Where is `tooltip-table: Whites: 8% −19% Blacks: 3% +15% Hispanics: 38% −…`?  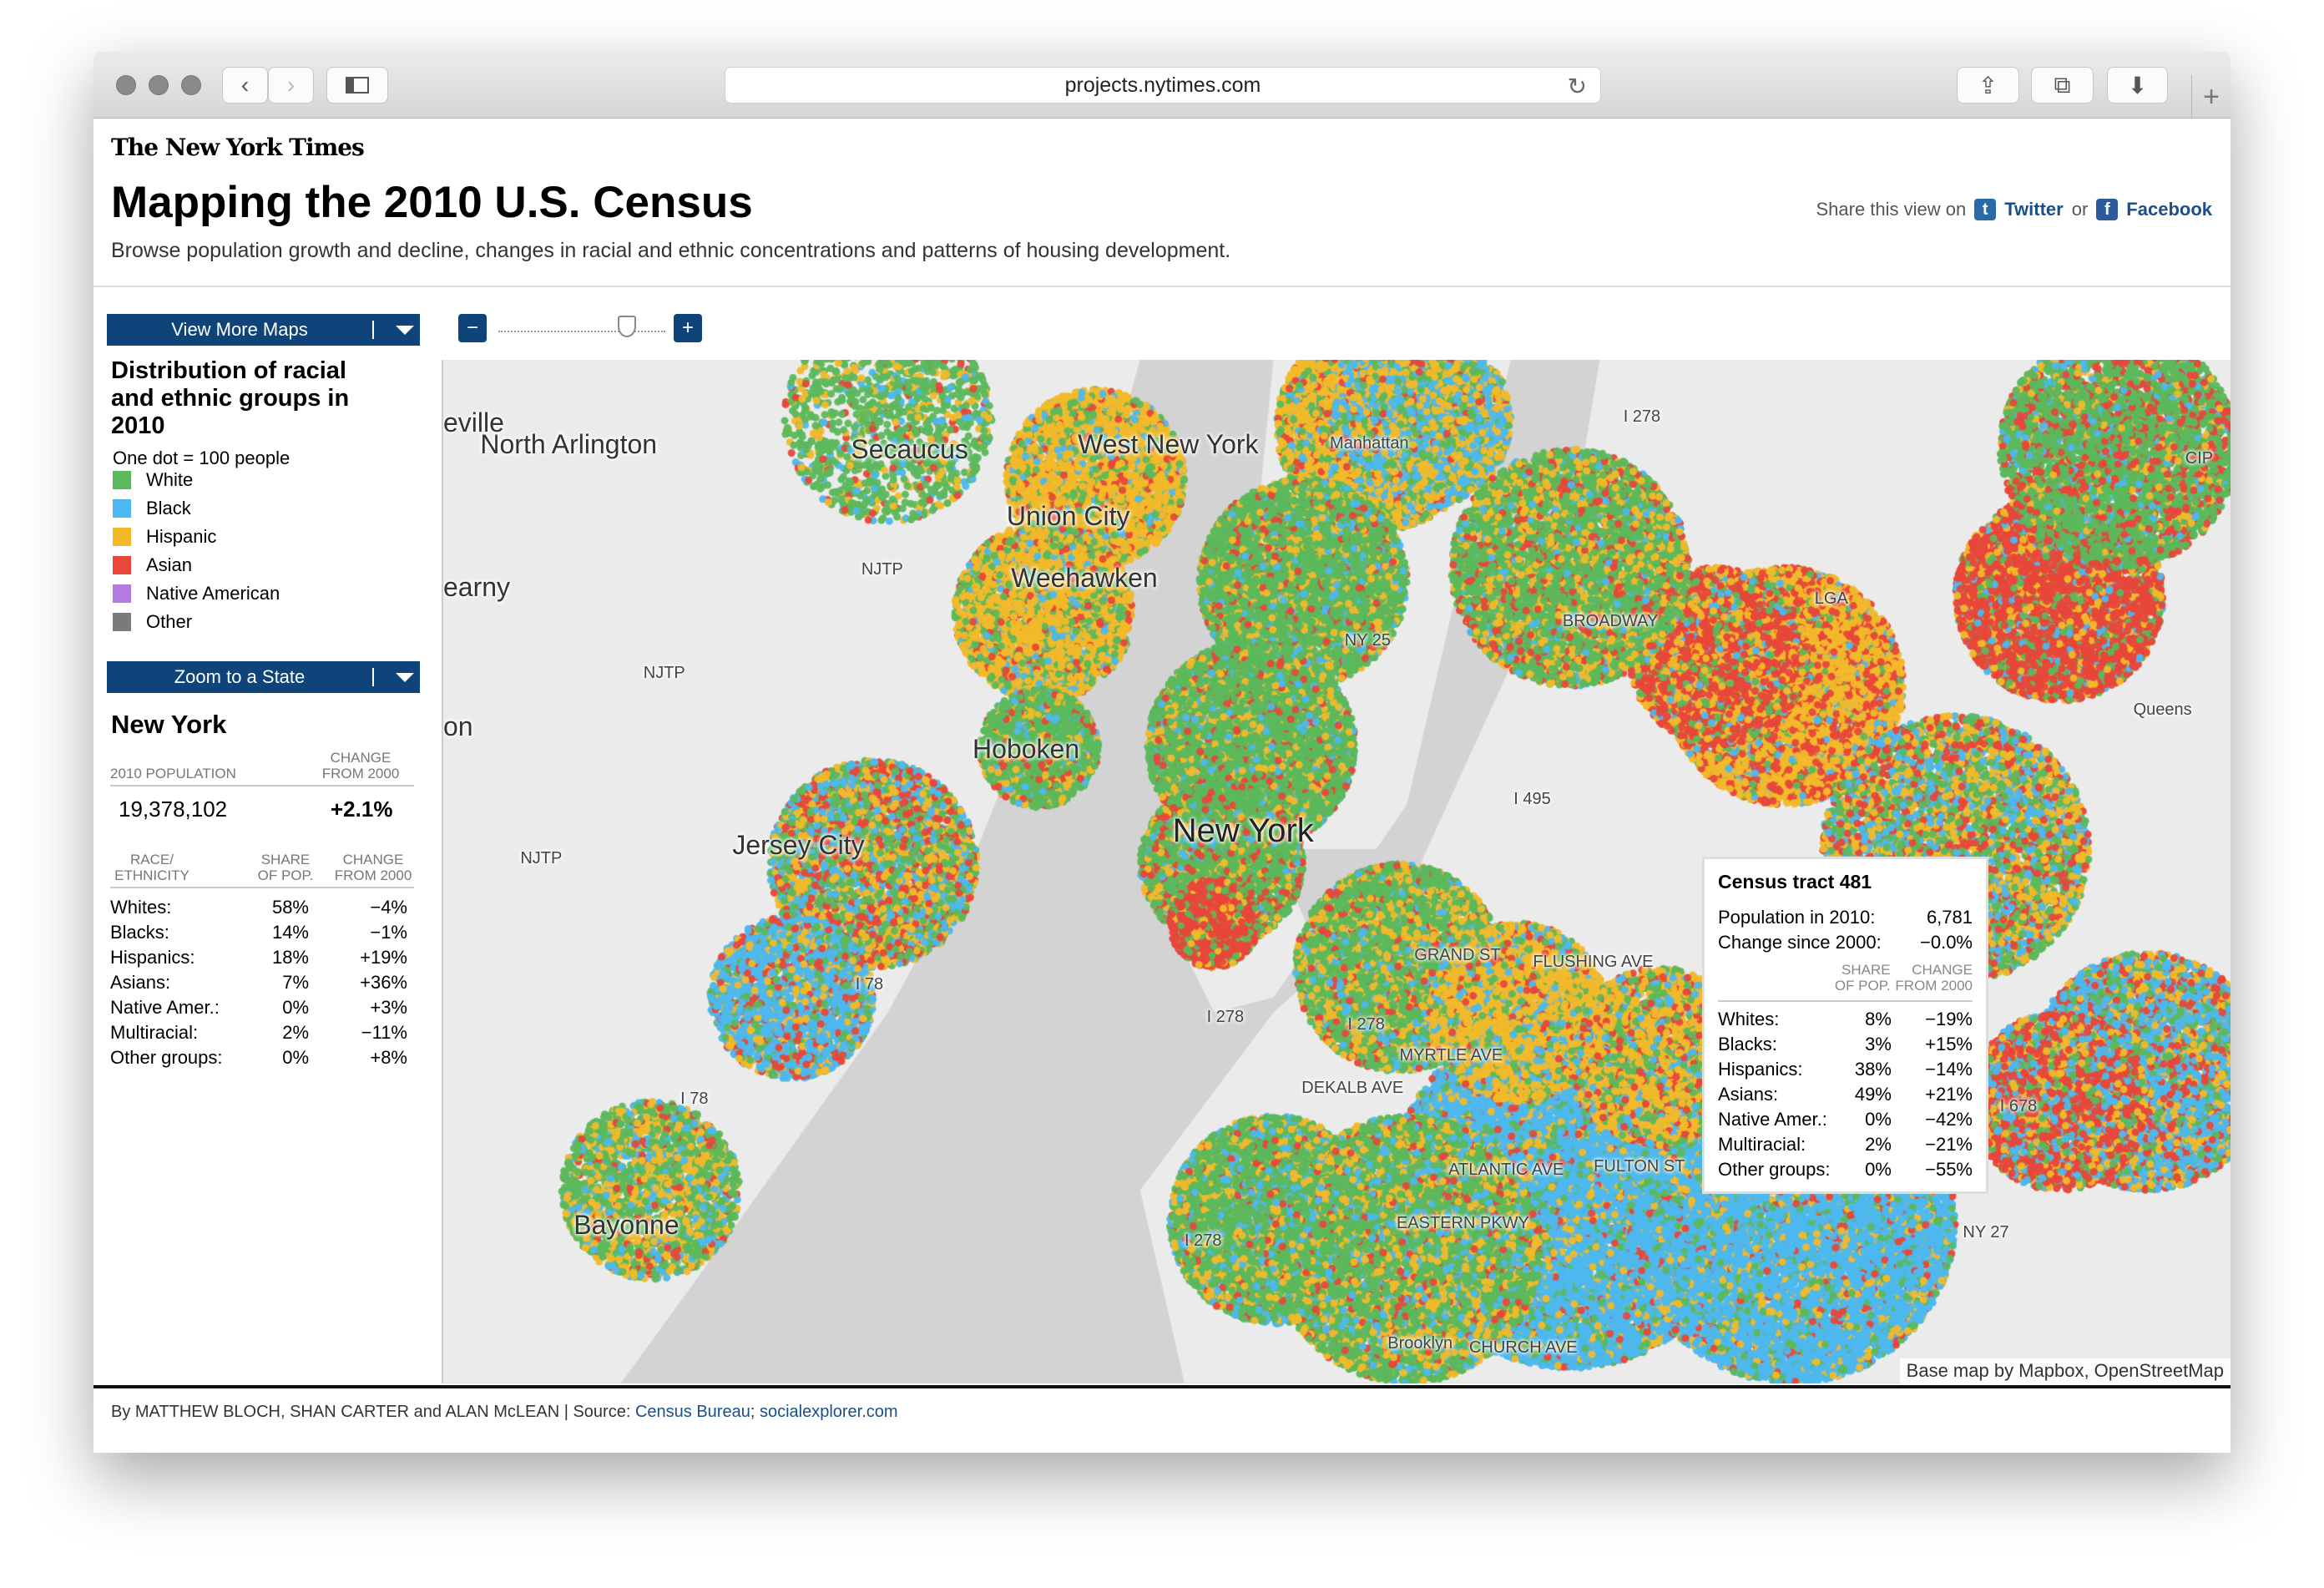 tooltip-table: Whites: 8% −19% Blacks: 3% +15% Hispanics: 38% −… is located at coordinates (1845, 1095).